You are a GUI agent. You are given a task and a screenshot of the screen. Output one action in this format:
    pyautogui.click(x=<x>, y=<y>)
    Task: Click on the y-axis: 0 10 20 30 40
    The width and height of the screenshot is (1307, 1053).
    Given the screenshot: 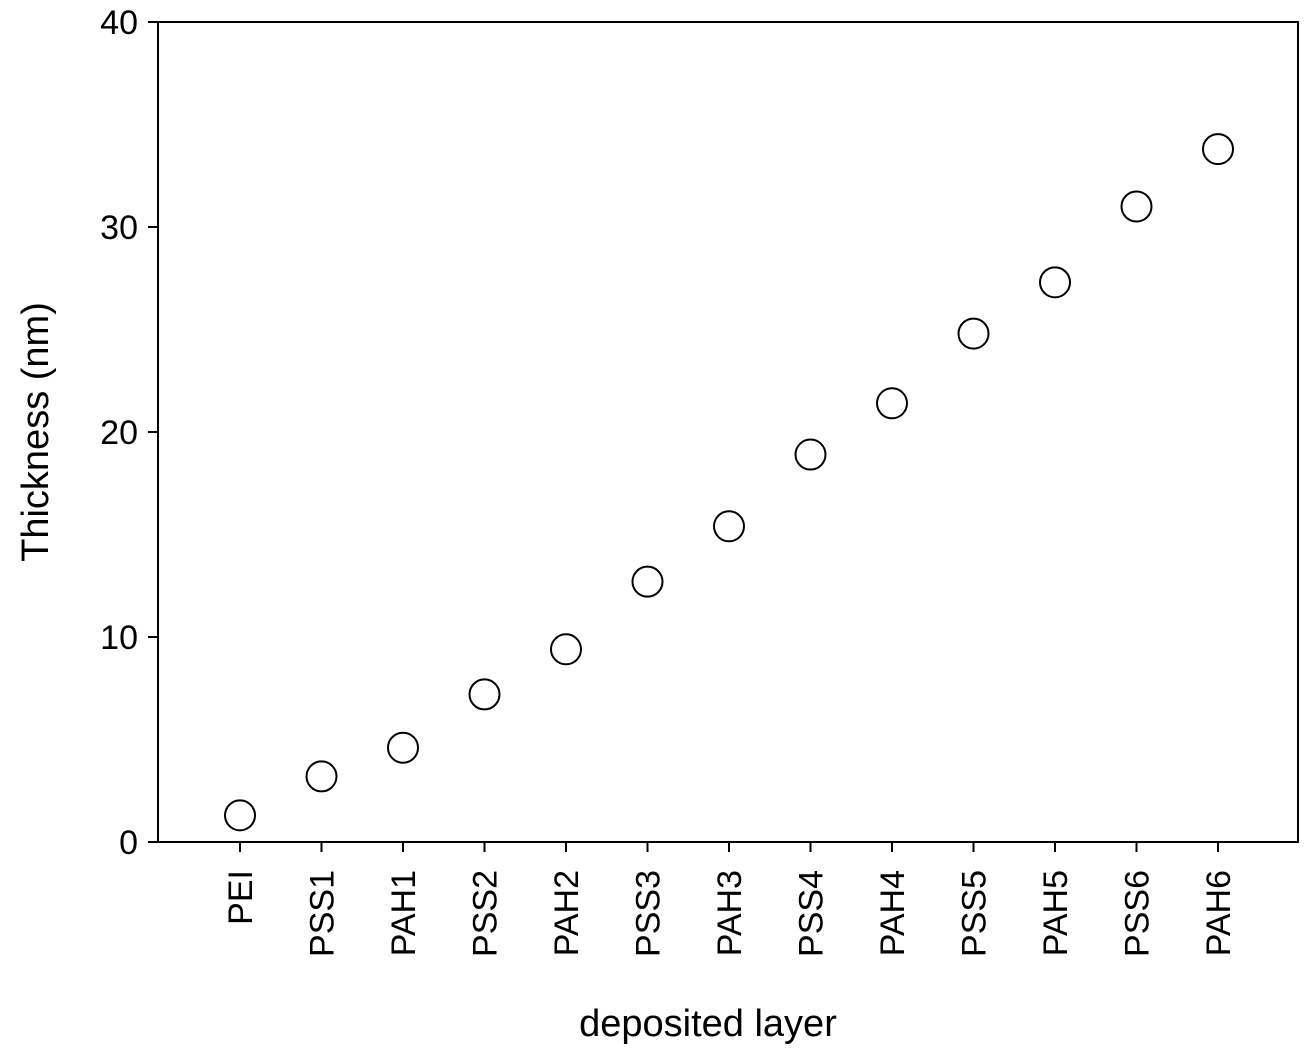 What is the action you would take?
    pyautogui.click(x=129, y=433)
    